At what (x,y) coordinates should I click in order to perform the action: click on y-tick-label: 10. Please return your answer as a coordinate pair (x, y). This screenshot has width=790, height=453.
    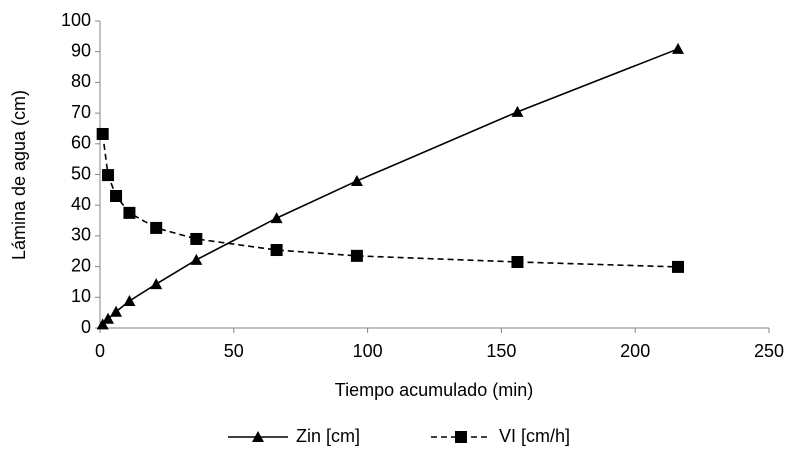
    Looking at the image, I should click on (81, 296).